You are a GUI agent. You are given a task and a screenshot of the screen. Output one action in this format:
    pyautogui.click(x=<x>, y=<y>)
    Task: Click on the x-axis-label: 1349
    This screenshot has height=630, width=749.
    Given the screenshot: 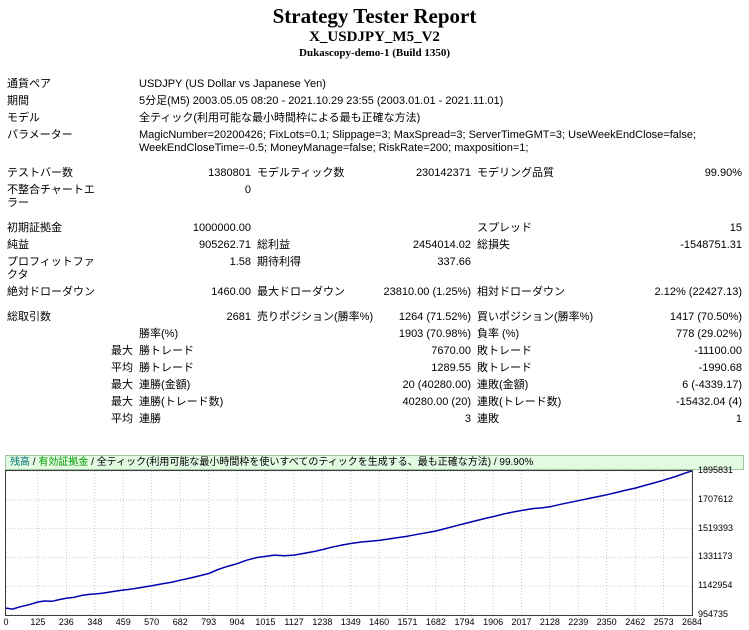 What is the action you would take?
    pyautogui.click(x=350, y=622)
    